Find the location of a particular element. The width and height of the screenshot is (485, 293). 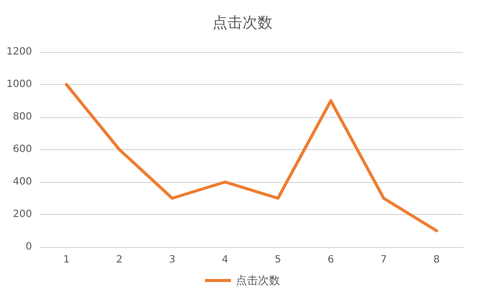

y-tick-label: 0 is located at coordinates (29, 247).